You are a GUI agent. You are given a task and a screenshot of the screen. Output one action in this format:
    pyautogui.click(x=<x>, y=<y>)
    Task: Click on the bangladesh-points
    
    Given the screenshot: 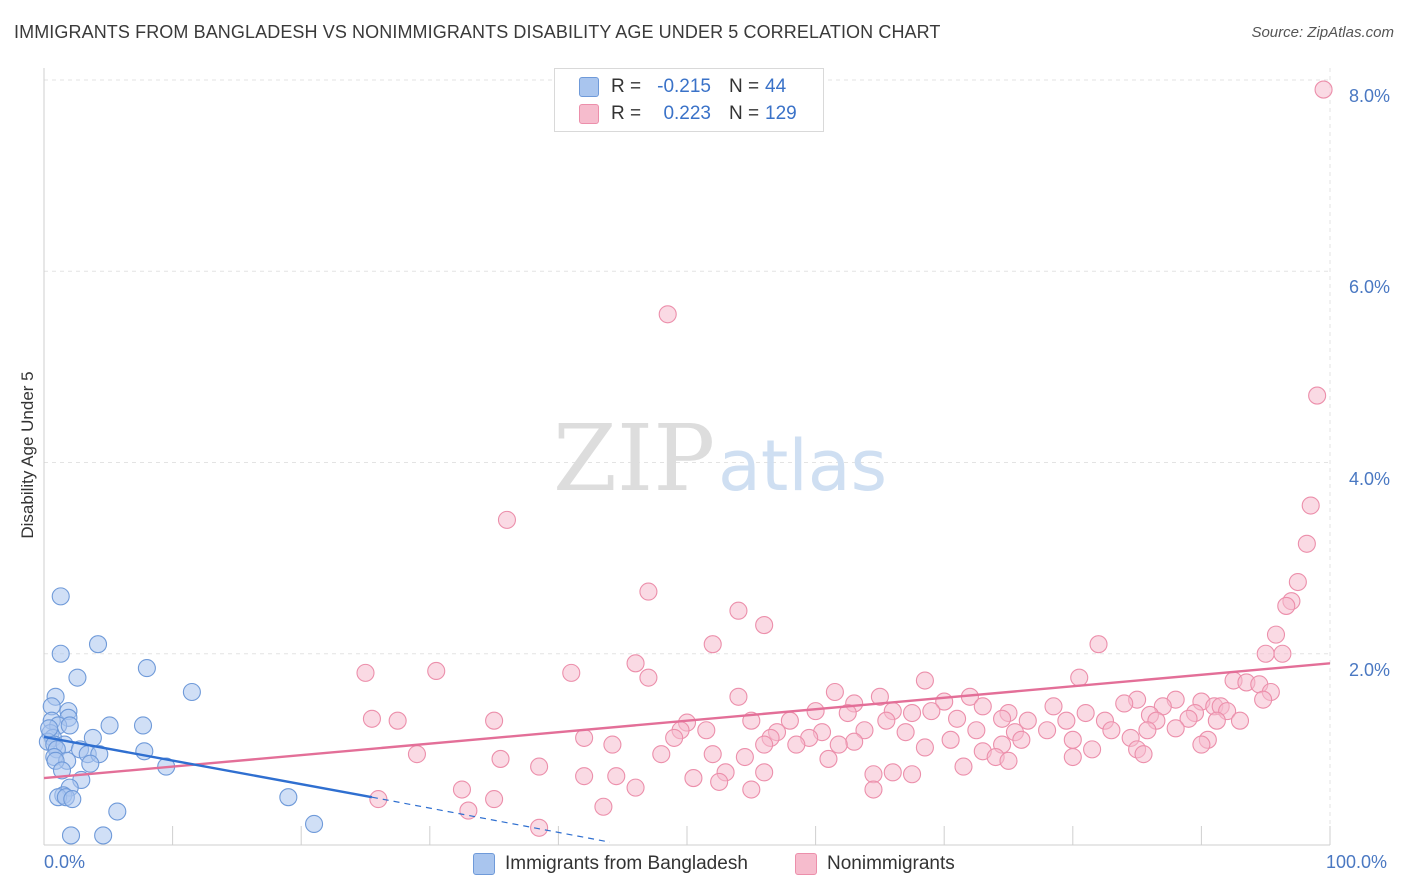 What is the action you would take?
    pyautogui.click(x=181, y=716)
    